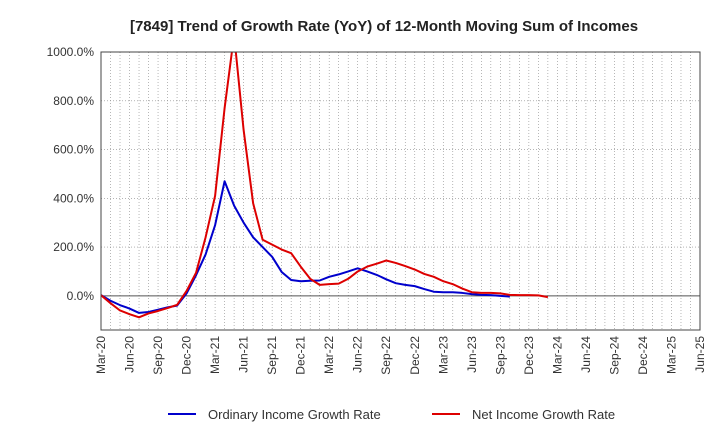 This screenshot has height=440, width=720. I want to click on x-tick-label: Jun-25, so click(700, 354).